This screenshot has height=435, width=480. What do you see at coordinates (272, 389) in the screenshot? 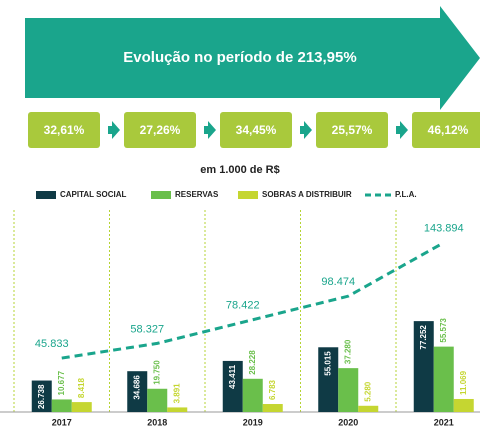
I see `bar-label: 6.783` at bounding box center [272, 389].